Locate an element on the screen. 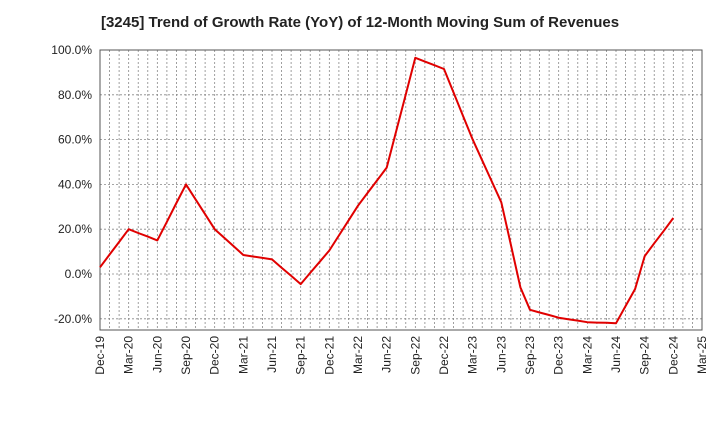 This screenshot has width=720, height=440. x-tick-label: Sep-24 is located at coordinates (645, 355).